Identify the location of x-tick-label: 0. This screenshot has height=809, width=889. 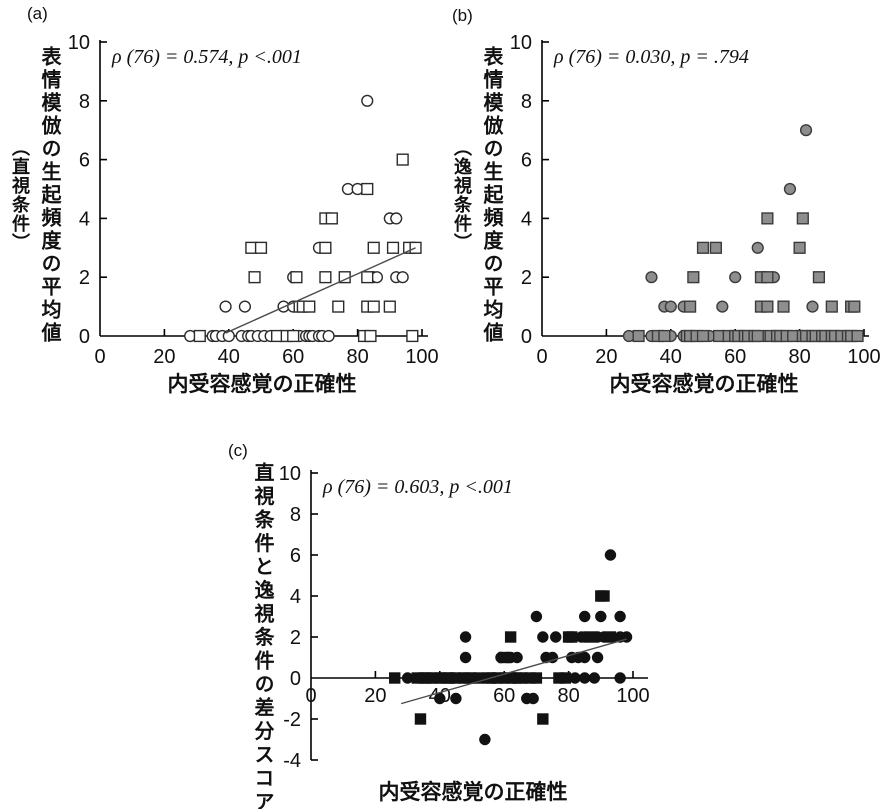
(541, 357).